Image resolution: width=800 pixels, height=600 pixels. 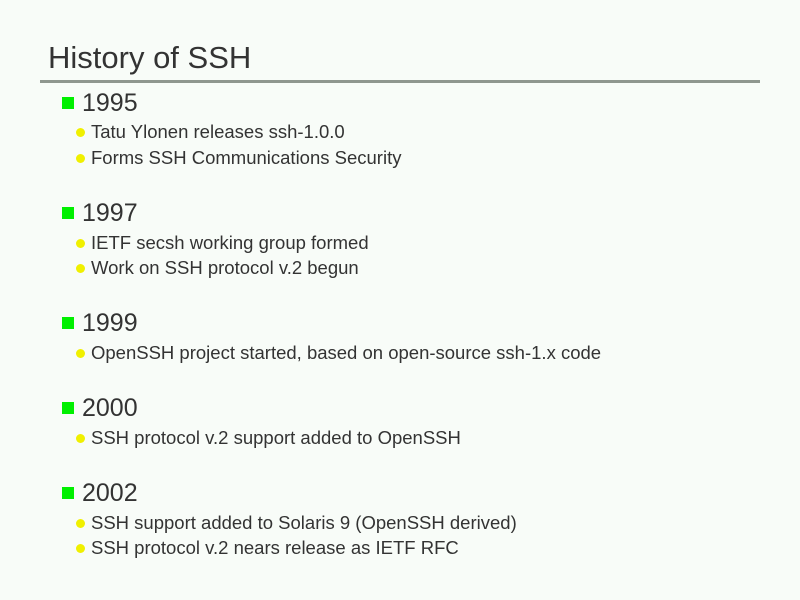 I want to click on section-year: 2002, so click(x=110, y=492).